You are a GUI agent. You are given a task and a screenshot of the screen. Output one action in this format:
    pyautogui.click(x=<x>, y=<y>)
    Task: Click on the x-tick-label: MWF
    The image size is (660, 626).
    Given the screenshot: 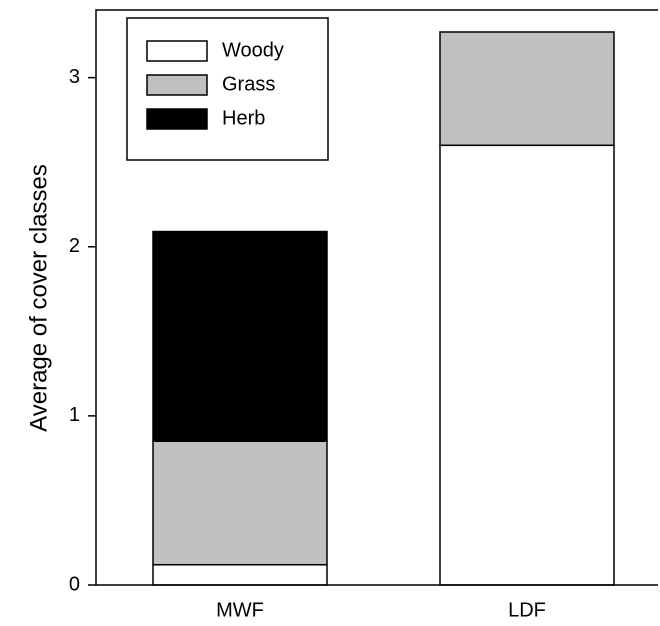 What is the action you would take?
    pyautogui.click(x=240, y=610)
    